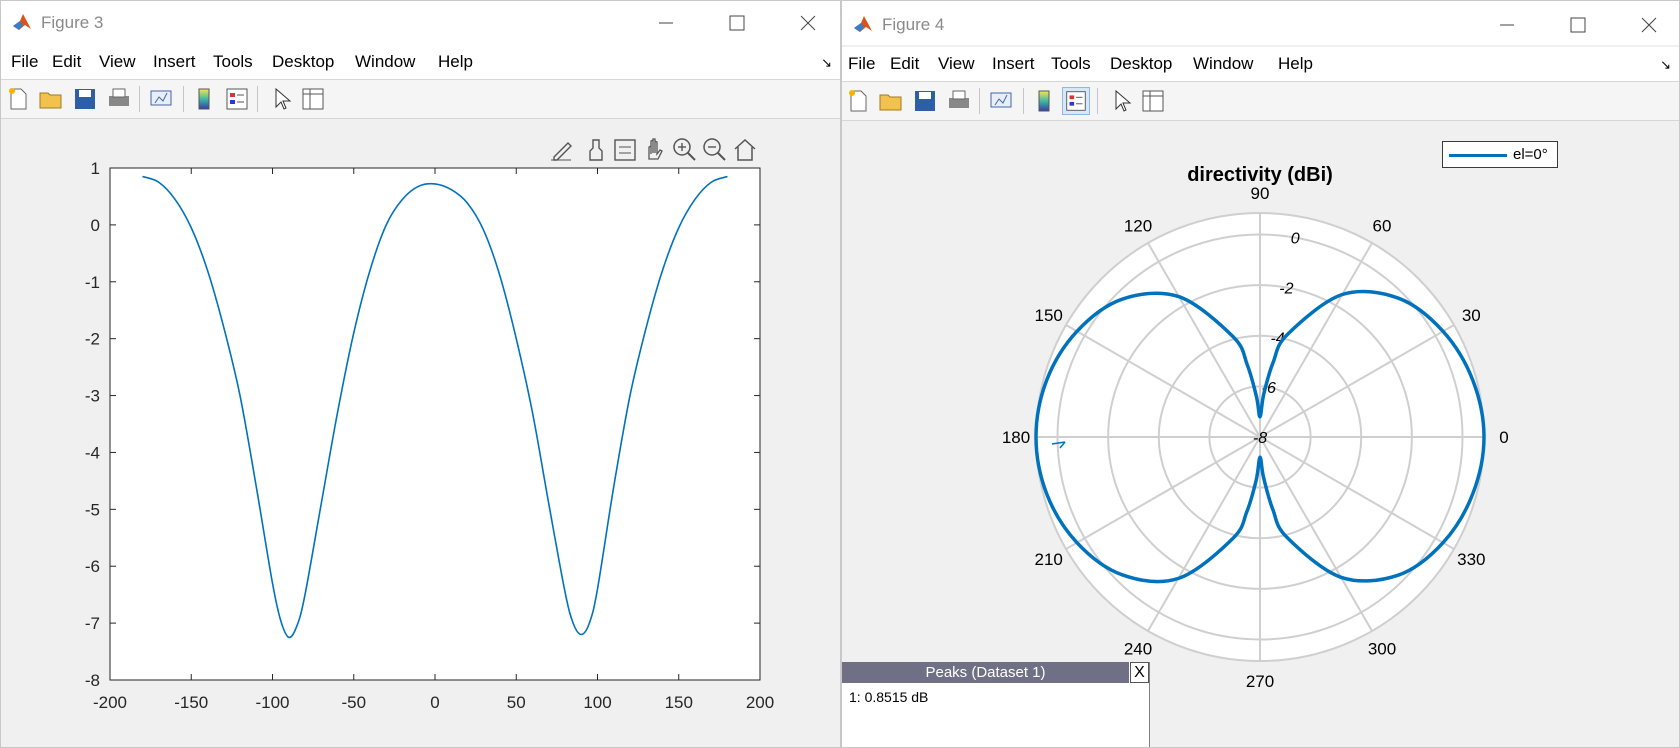 This screenshot has height=748, width=1680. Describe the element at coordinates (22, 22) in the screenshot. I see `matlab-icon` at that location.